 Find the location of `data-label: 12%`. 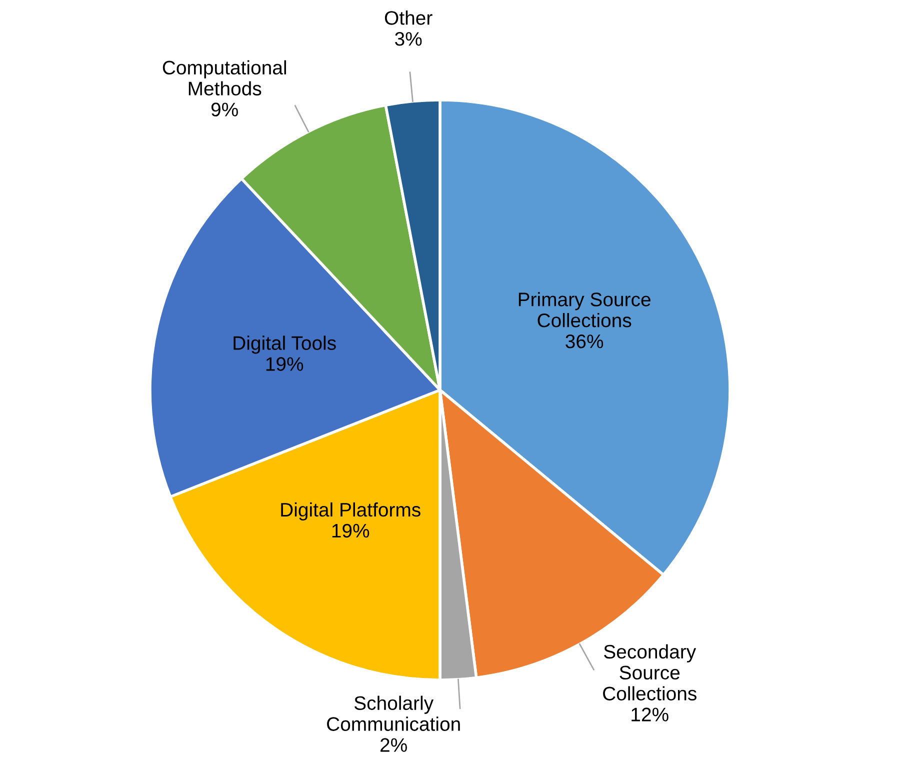

data-label: 12% is located at coordinates (650, 715).